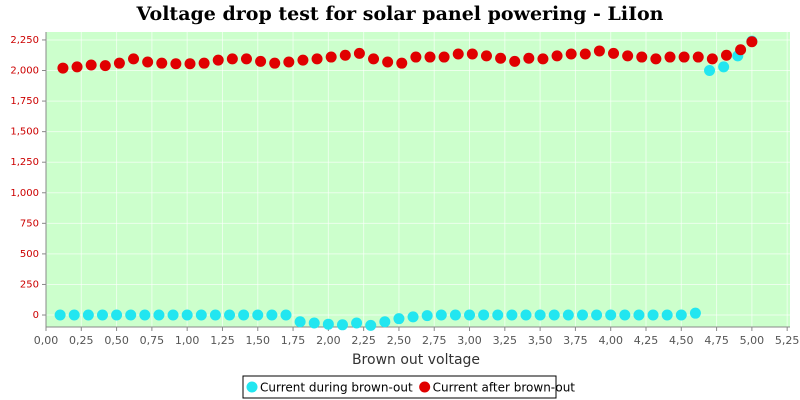  I want to click on legend-label: Current during brown-out, so click(336, 388).